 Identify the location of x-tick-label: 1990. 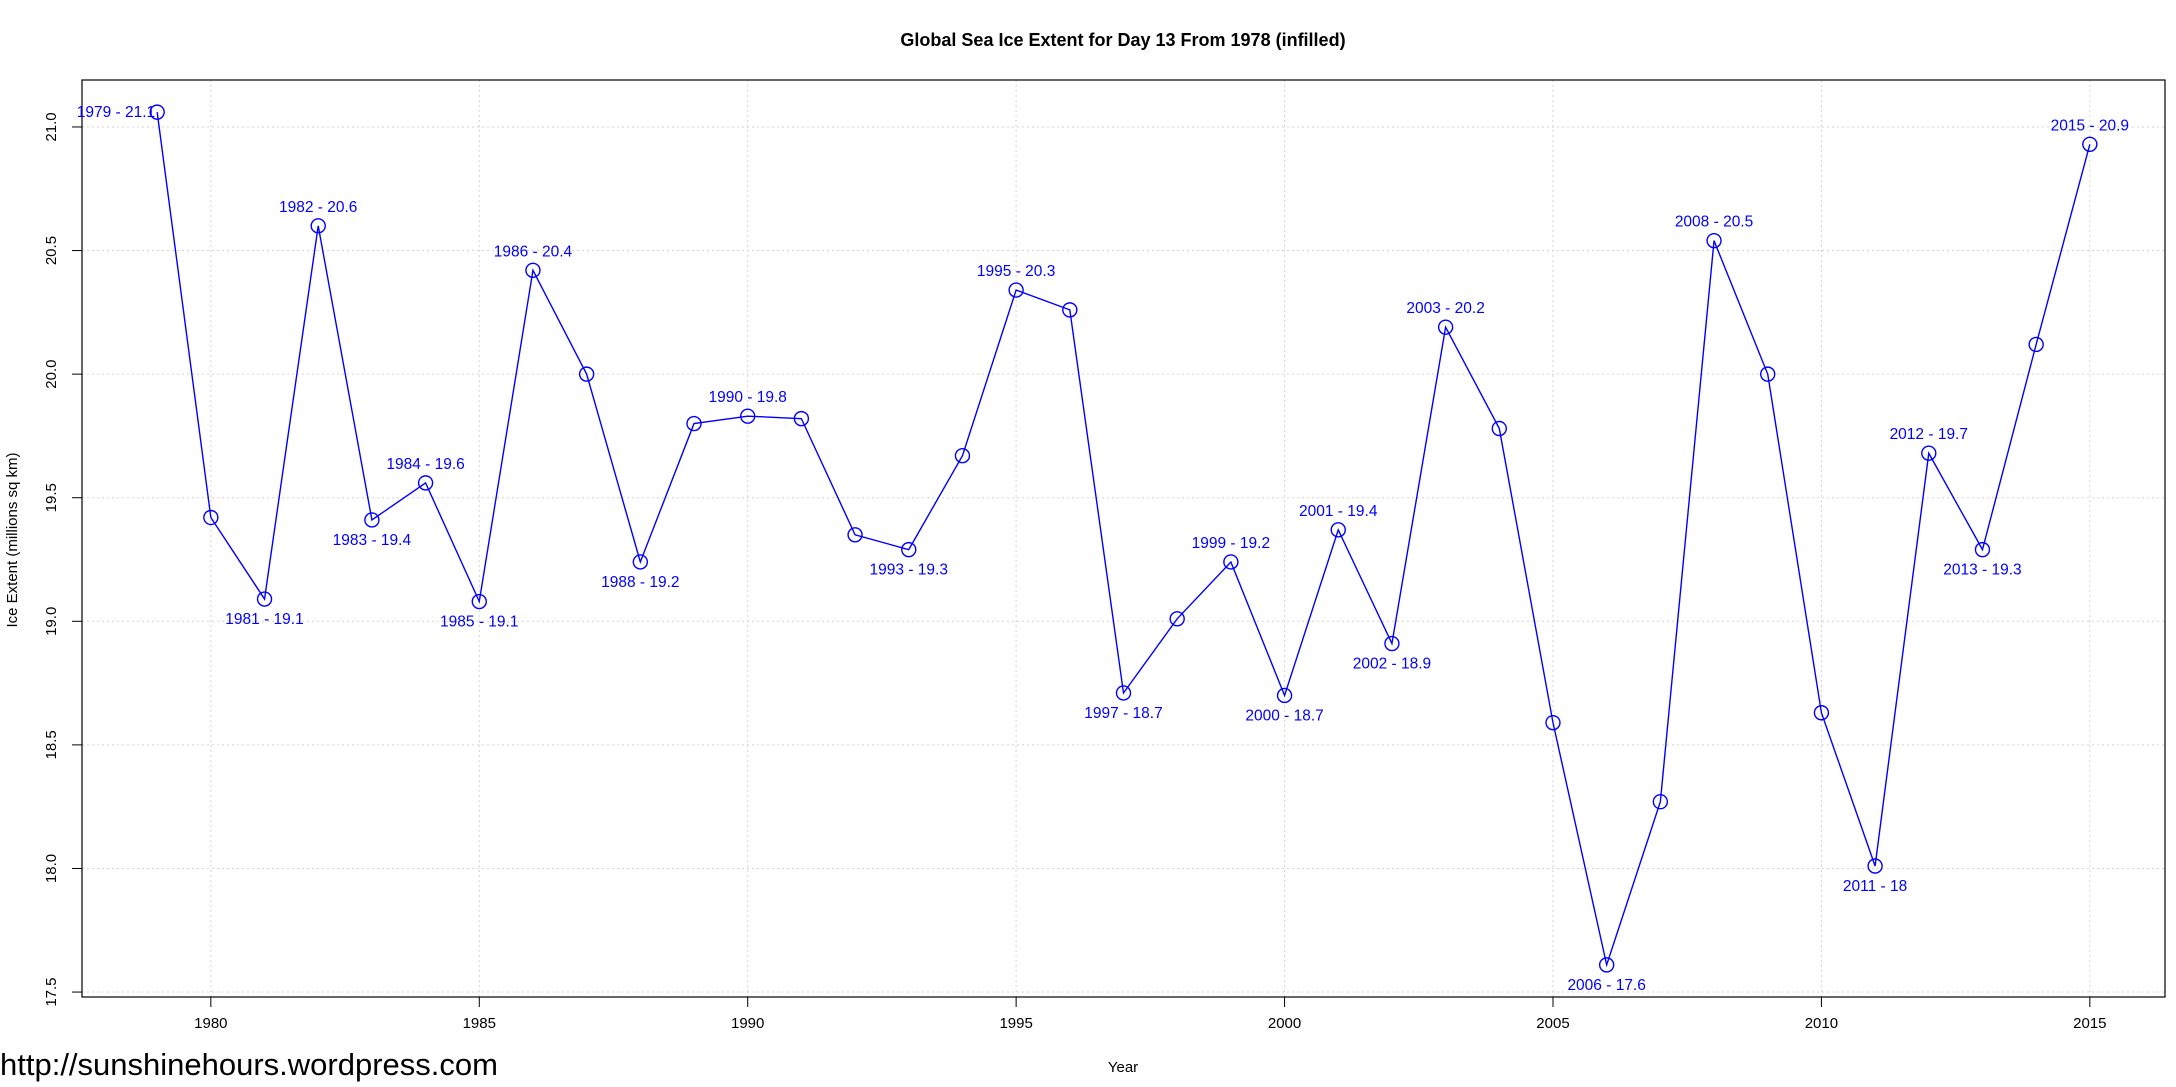
(747, 1023).